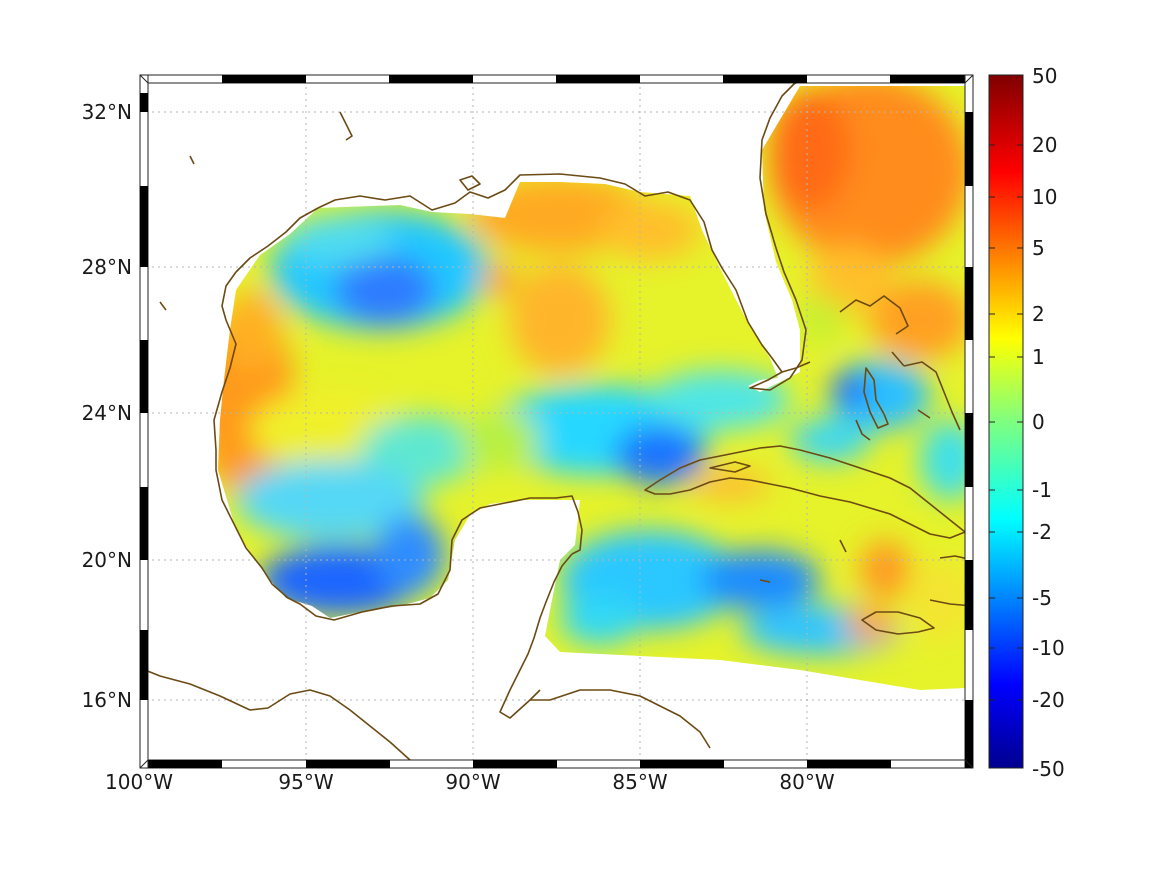 The height and width of the screenshot is (875, 1167). I want to click on lon-tick-label: 95°W, so click(305, 782).